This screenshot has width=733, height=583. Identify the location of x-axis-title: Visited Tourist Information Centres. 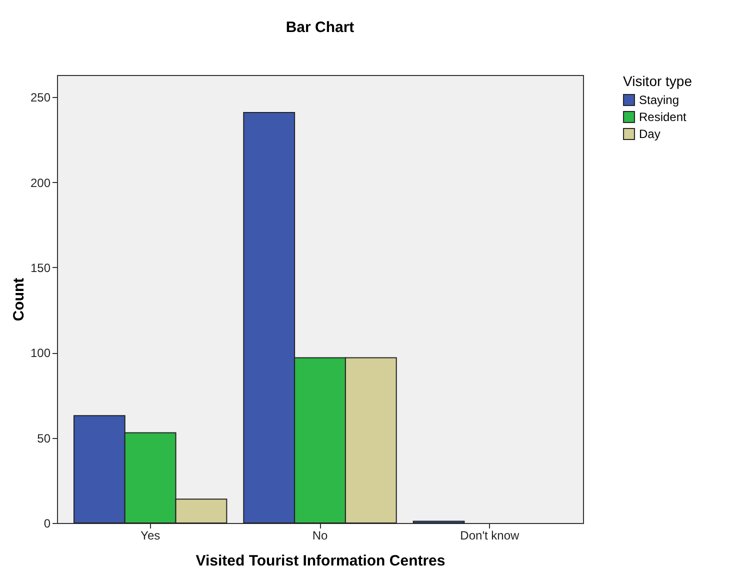
(321, 561).